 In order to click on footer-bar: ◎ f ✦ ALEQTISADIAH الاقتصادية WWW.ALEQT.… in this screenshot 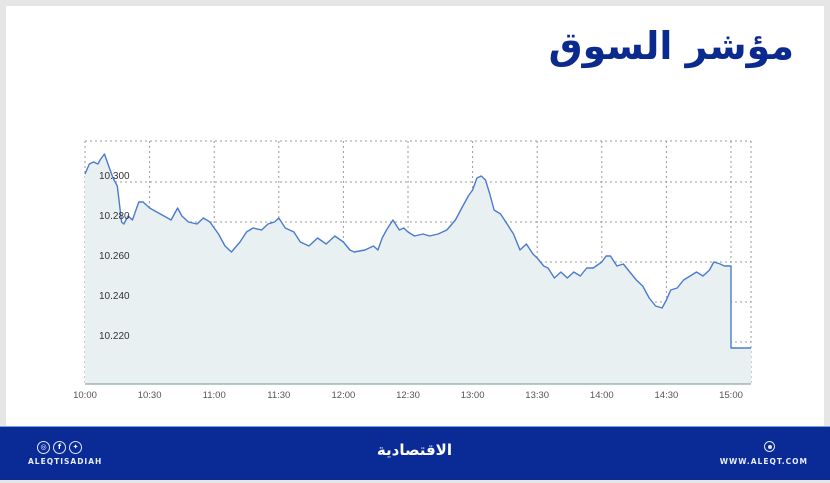, I will do `click(415, 453)`.